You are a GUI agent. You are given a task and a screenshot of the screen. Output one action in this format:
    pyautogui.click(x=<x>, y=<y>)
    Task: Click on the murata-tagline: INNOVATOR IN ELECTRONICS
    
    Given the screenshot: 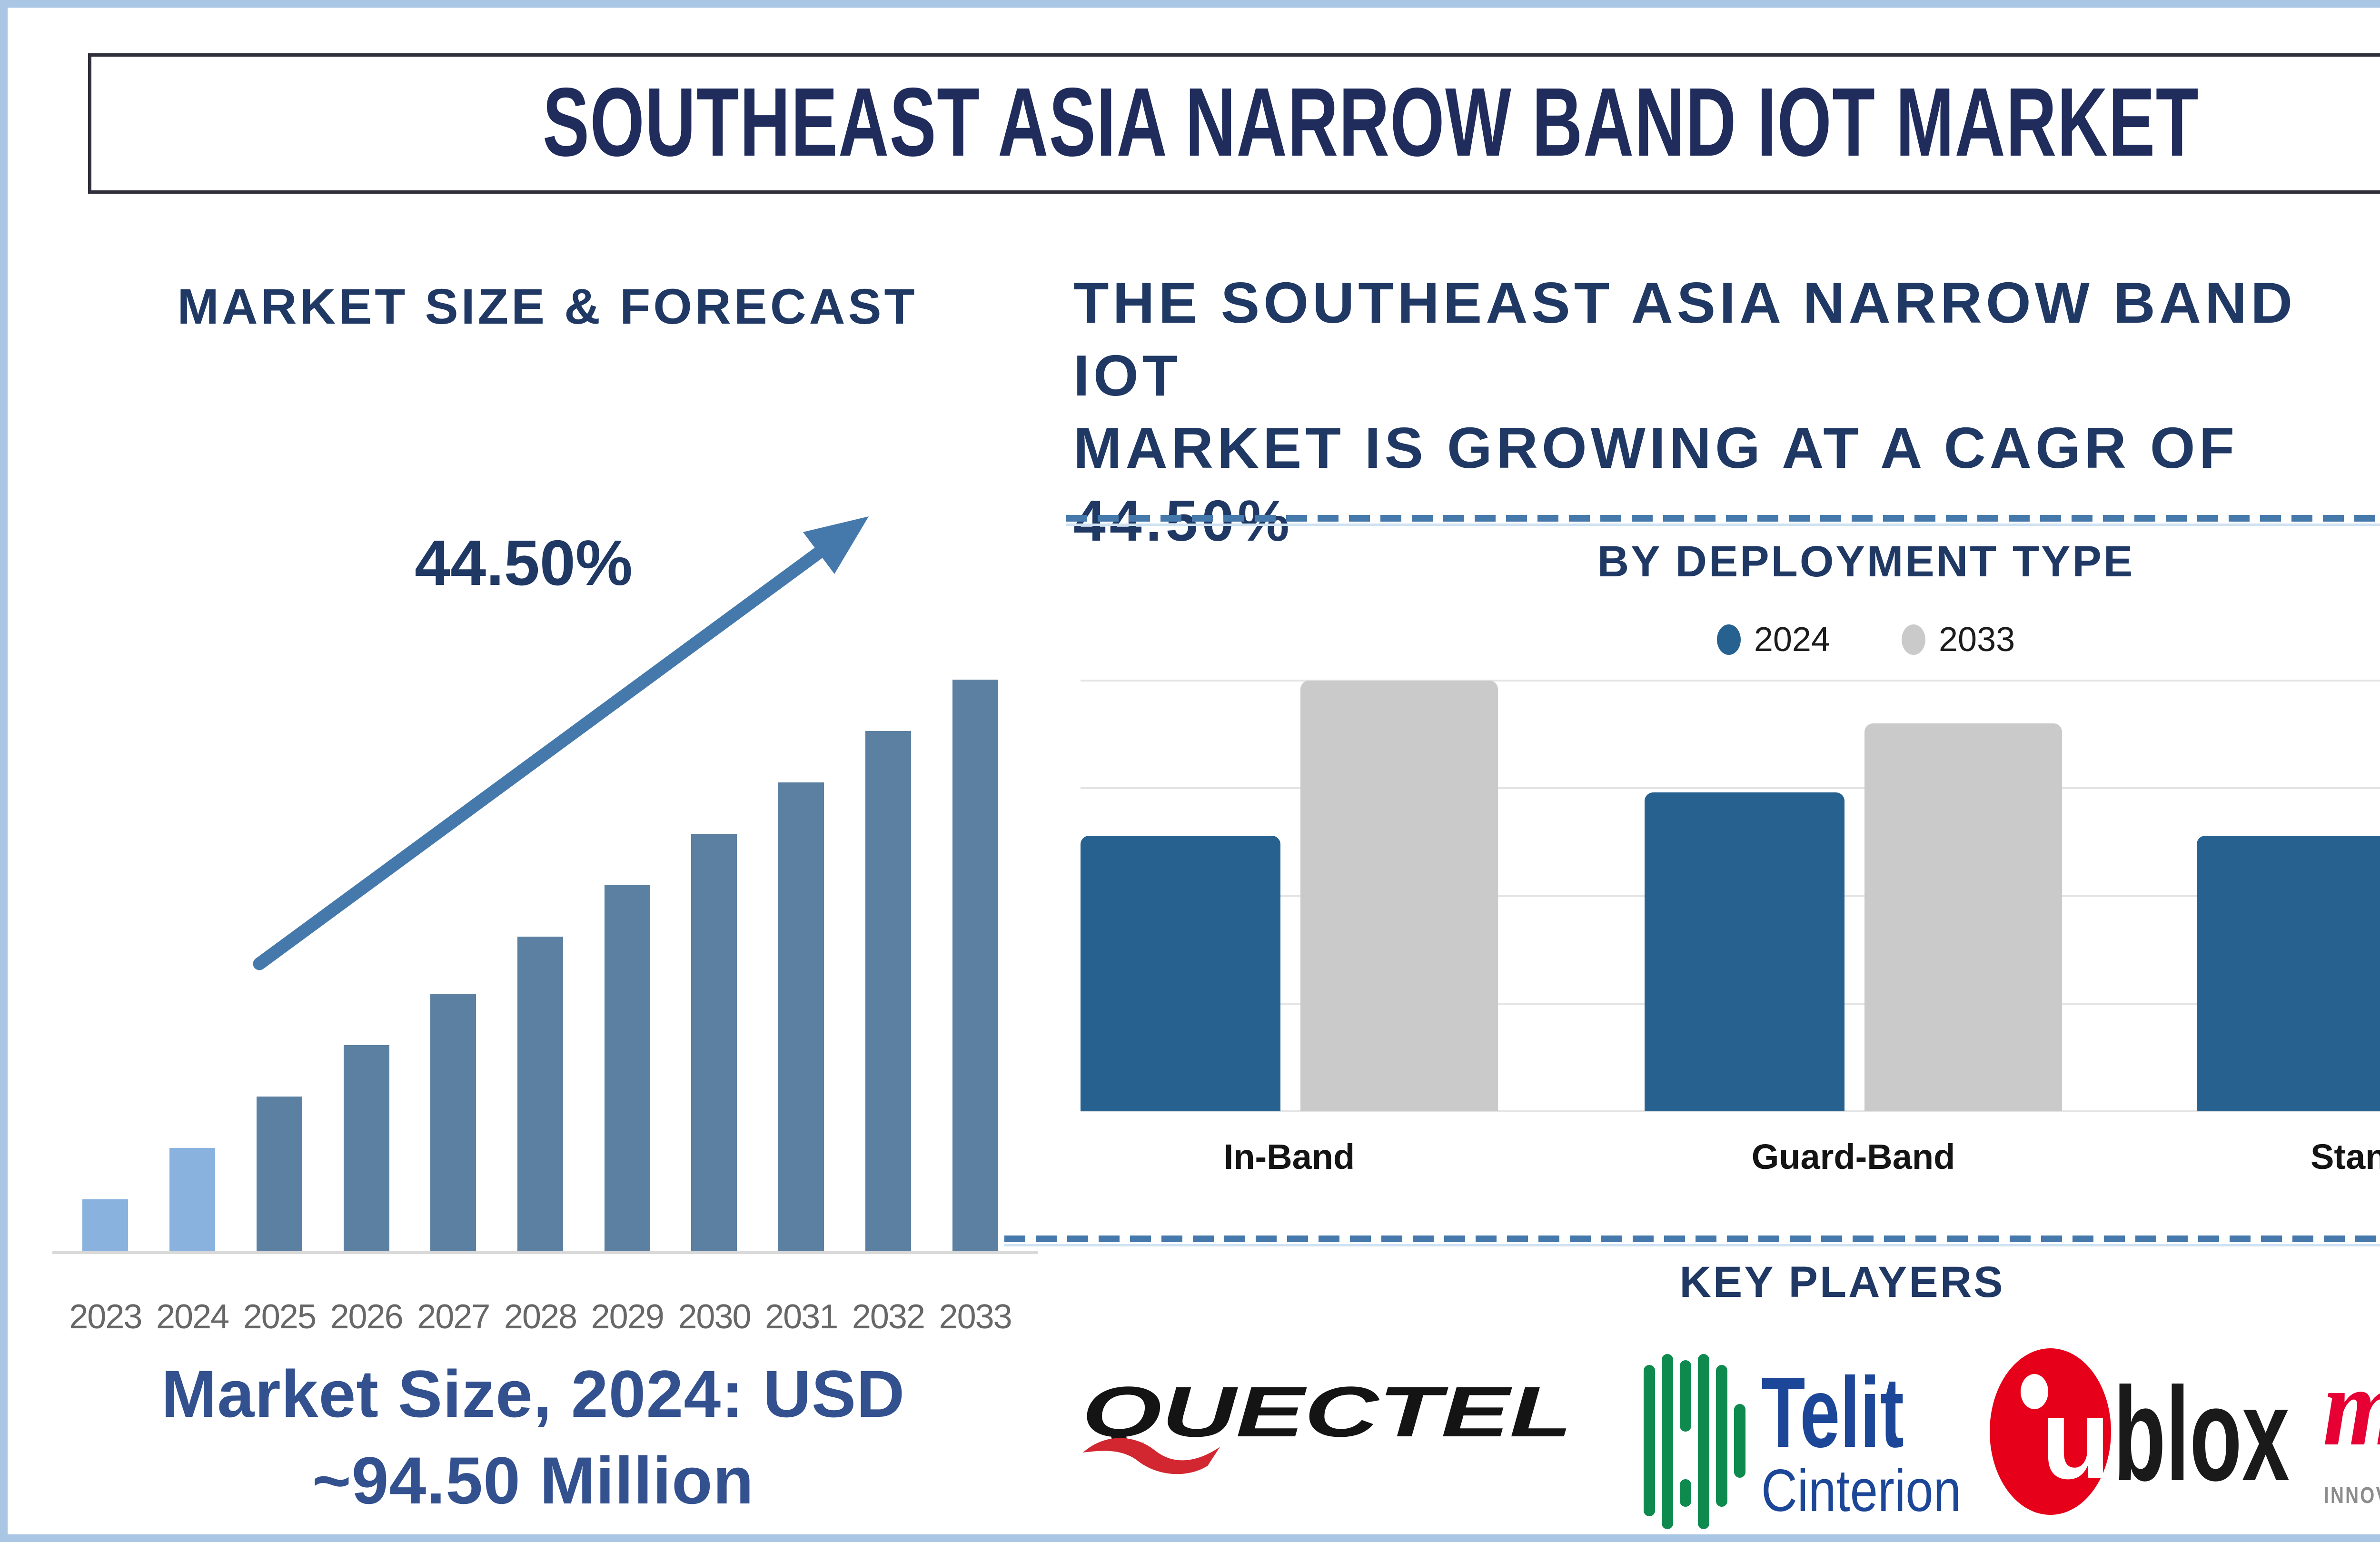 What is the action you would take?
    pyautogui.click(x=2352, y=1495)
    